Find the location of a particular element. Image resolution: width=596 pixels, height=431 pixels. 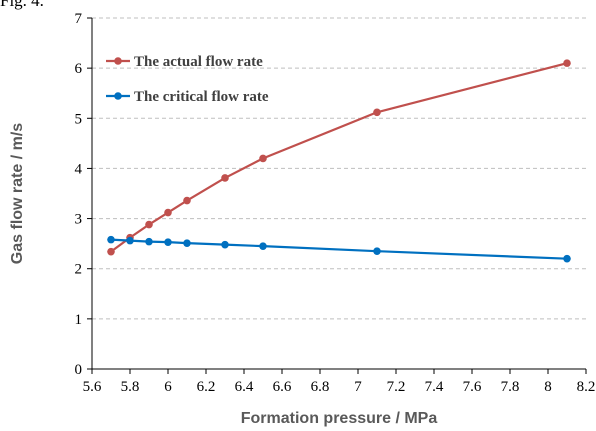

x-tick-label-10: 7.6 is located at coordinates (472, 387).